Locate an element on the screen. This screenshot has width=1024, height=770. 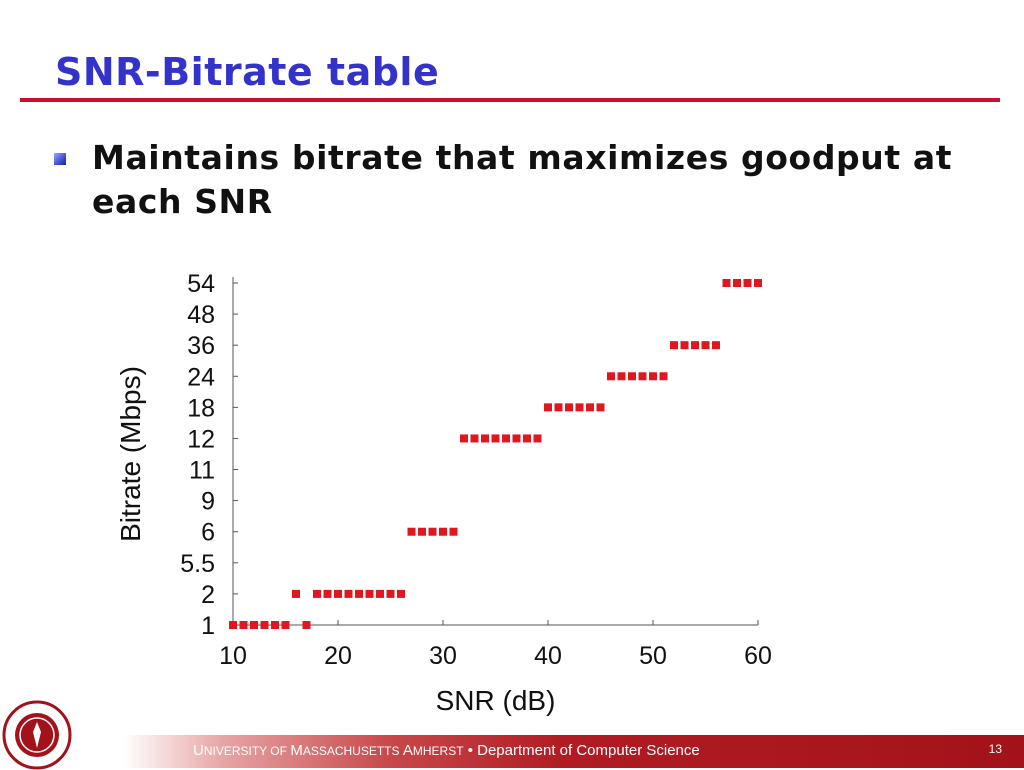
y-tick-label: 36 is located at coordinates (201, 346).